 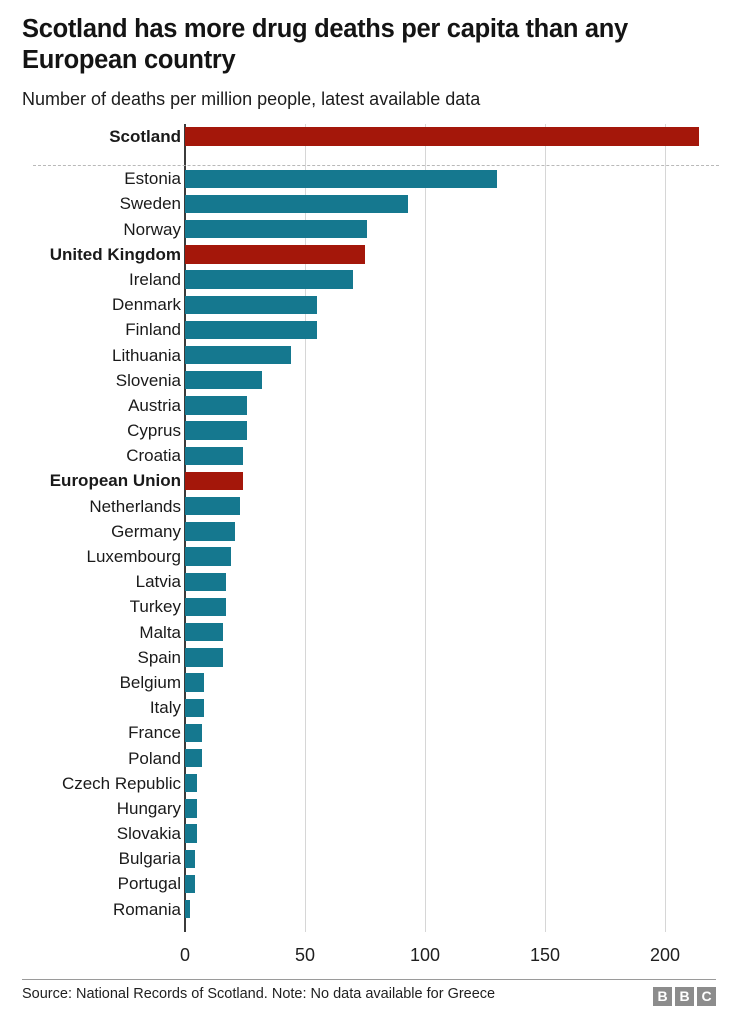 What do you see at coordinates (368, 606) in the screenshot?
I see `table-row: Turkey` at bounding box center [368, 606].